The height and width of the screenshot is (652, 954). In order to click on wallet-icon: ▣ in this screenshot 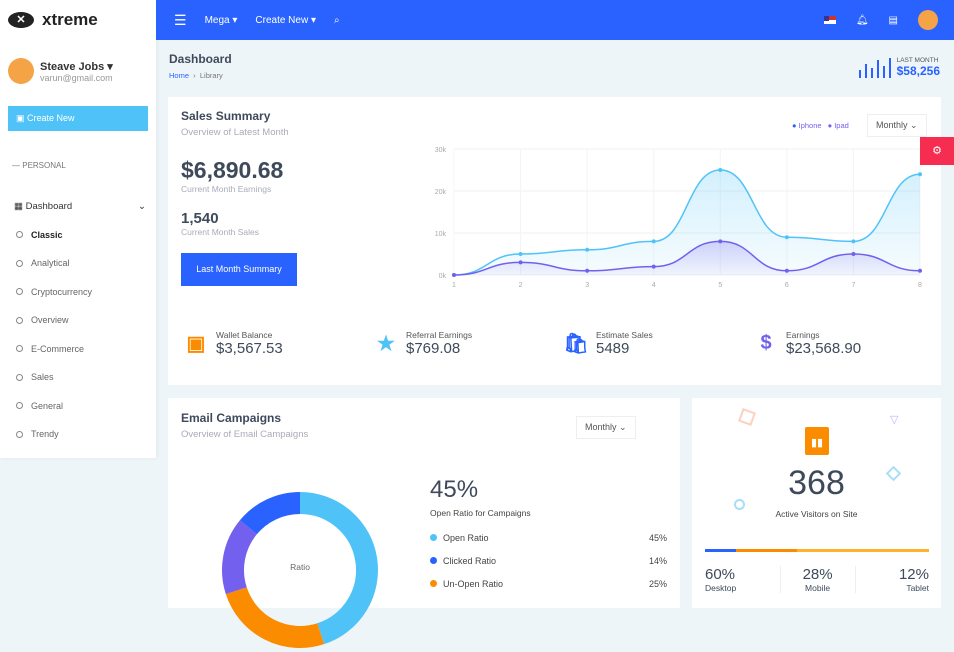, I will do `click(196, 344)`.